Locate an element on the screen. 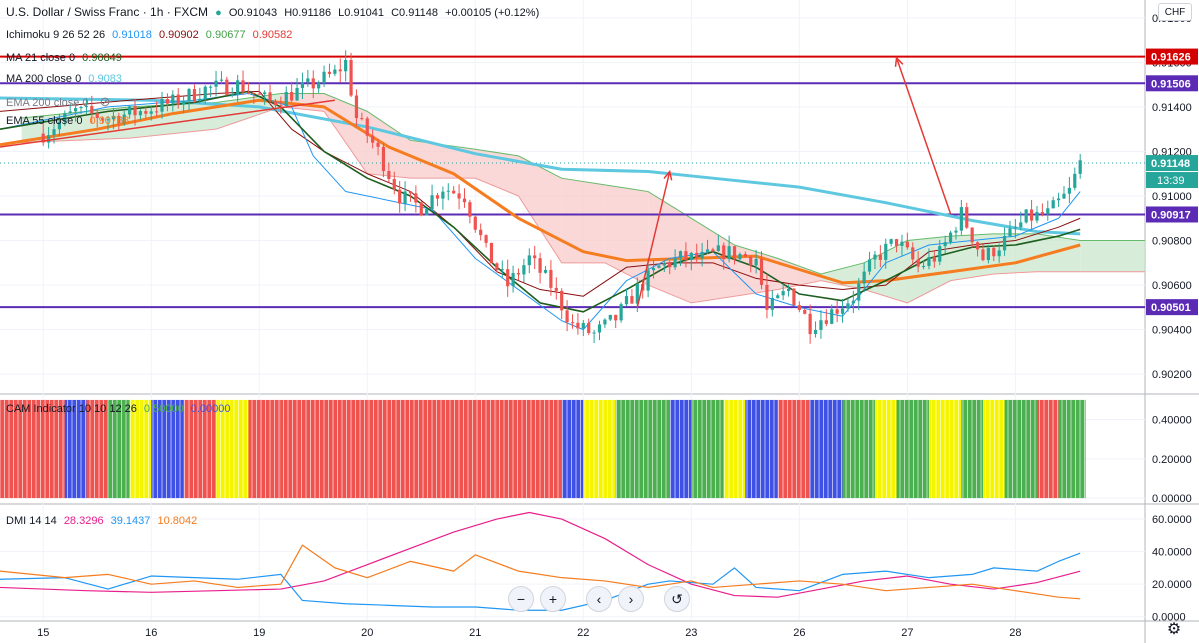  ohlc-high: H0.91186 is located at coordinates (308, 13).